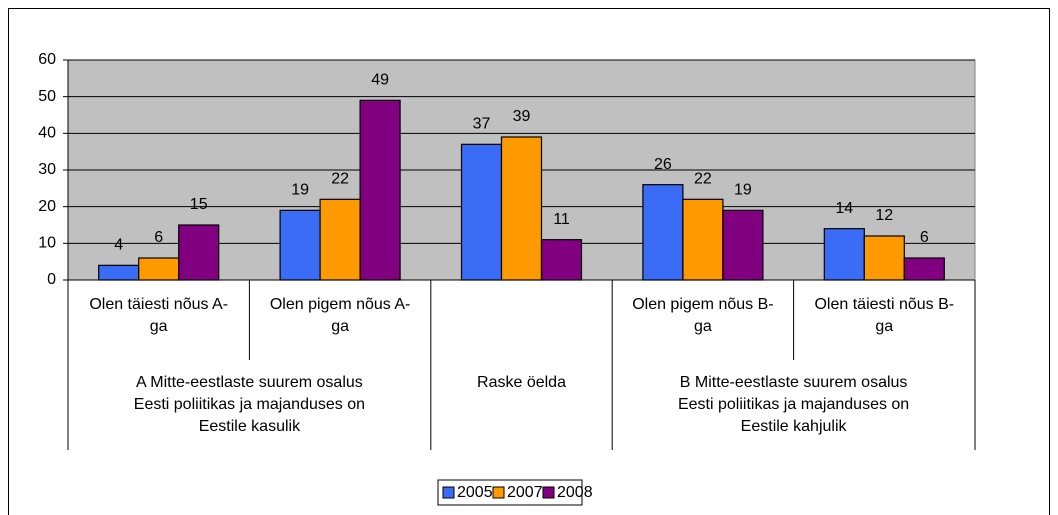  What do you see at coordinates (663, 164) in the screenshot?
I see `data-label: 26` at bounding box center [663, 164].